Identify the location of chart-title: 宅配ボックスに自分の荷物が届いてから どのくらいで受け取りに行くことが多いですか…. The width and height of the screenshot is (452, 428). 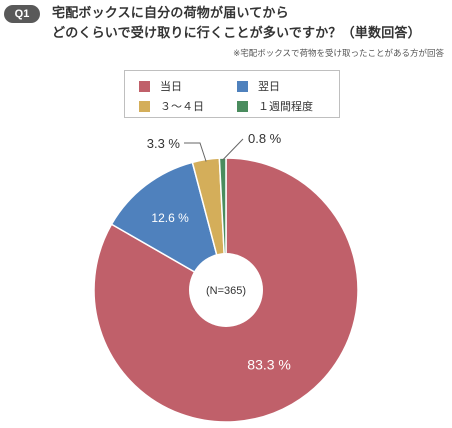
(236, 23).